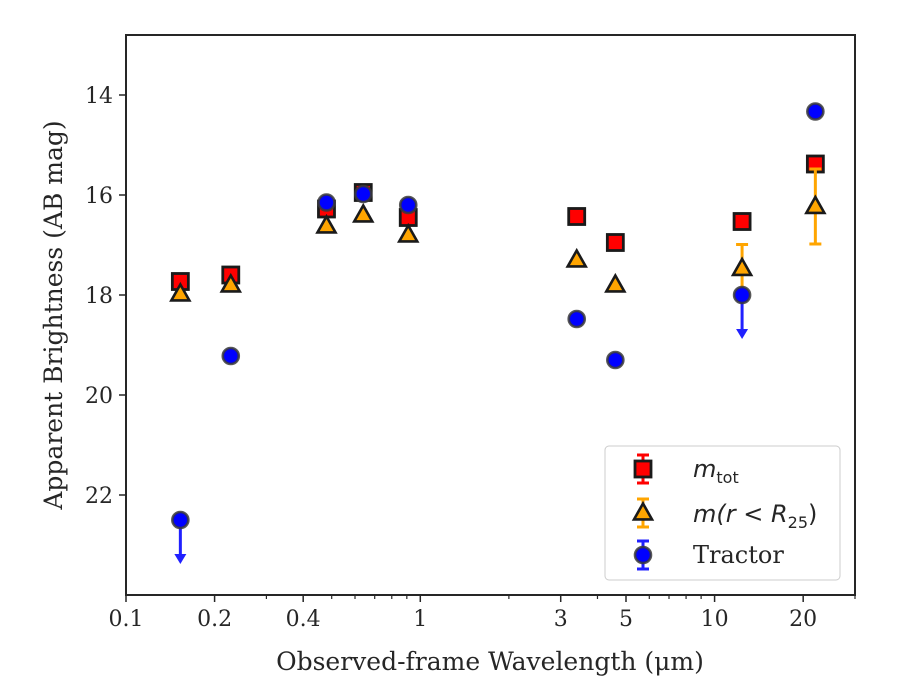  Describe the element at coordinates (99, 96) in the screenshot. I see `y-tick-label-0: 14` at that location.